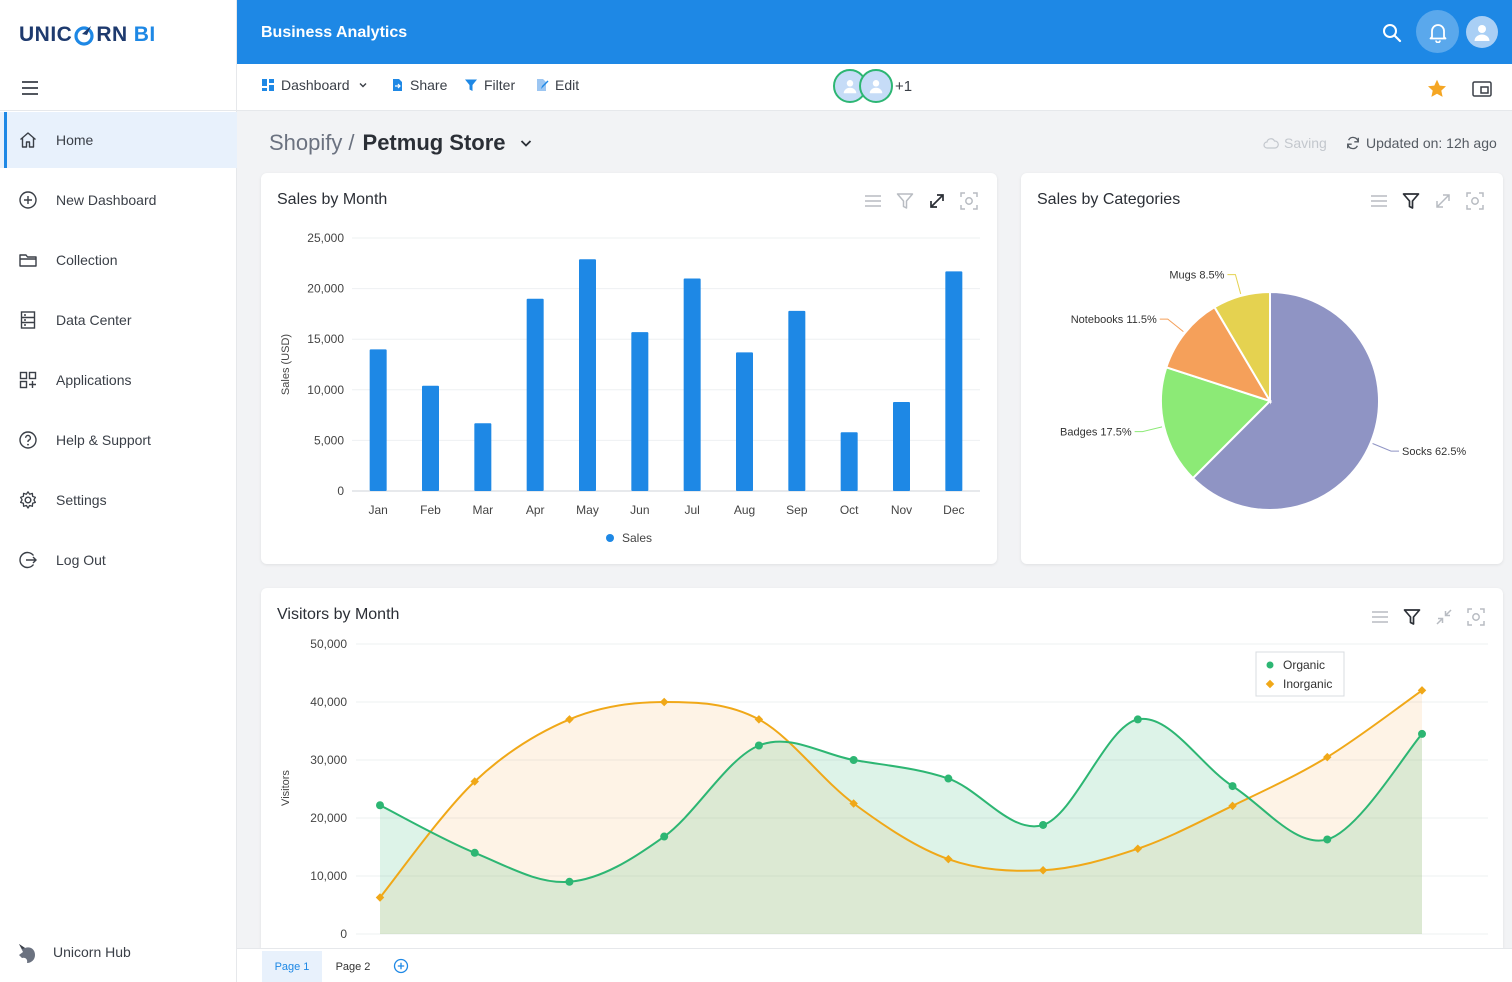  Describe the element at coordinates (1300, 674) in the screenshot. I see `legend-box` at that location.